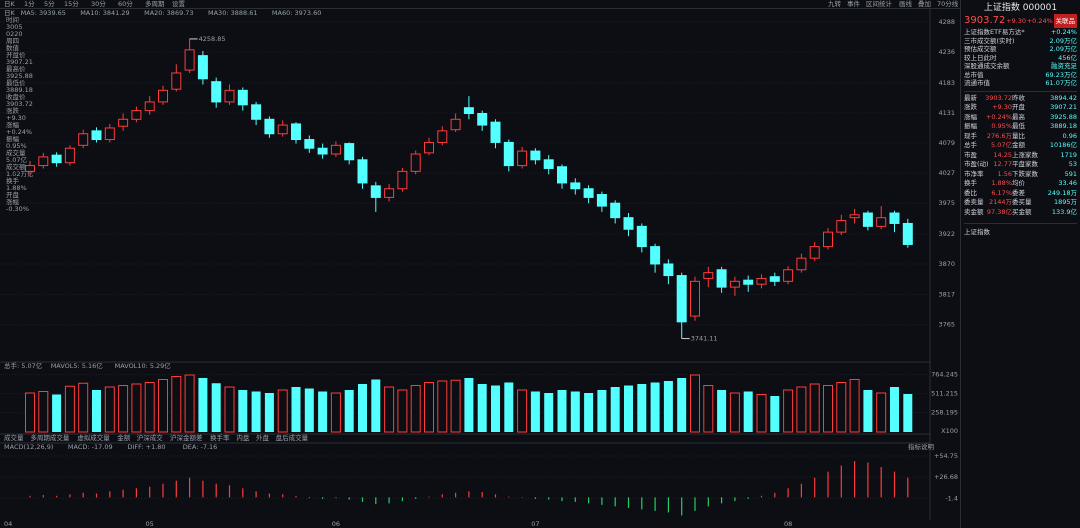 This screenshot has height=528, width=1080. What do you see at coordinates (71, 4) in the screenshot?
I see `toolbar-item: 15分` at bounding box center [71, 4].